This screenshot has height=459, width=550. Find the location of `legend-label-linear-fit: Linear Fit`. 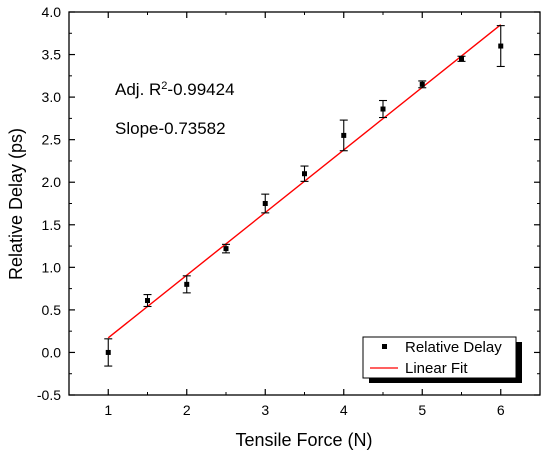

legend-label-linear-fit: Linear Fit is located at coordinates (436, 368).